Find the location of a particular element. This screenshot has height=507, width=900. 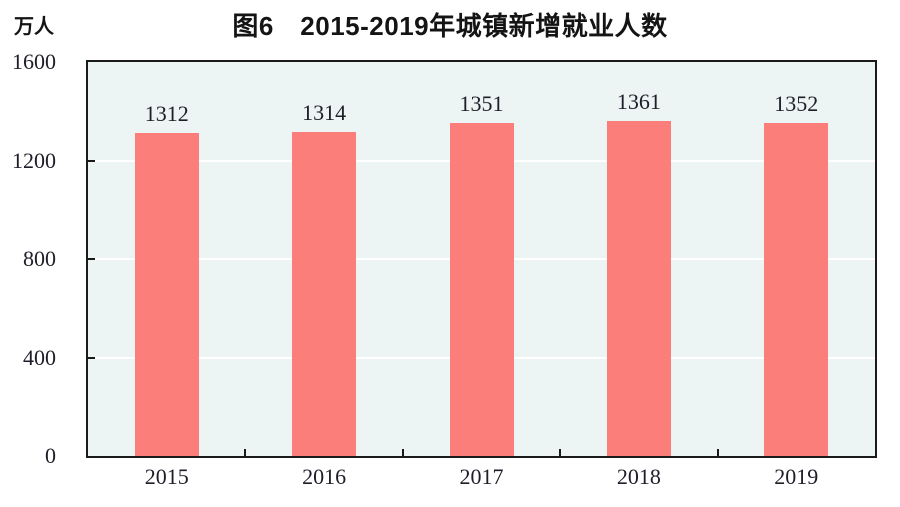

y-tick-label-1200: 1200 is located at coordinates (34, 160).